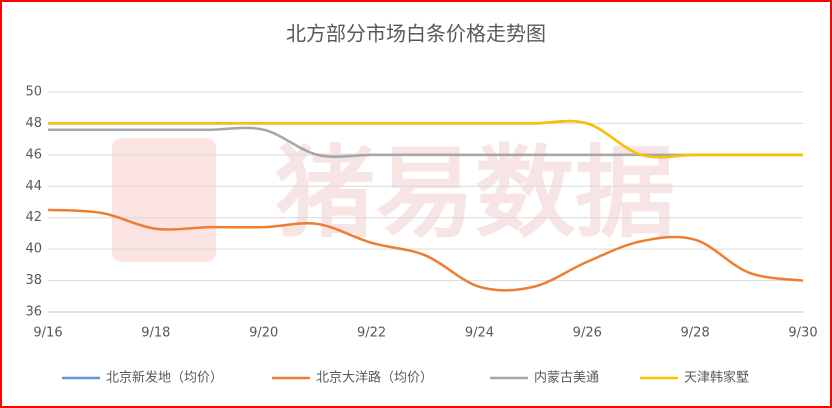  What do you see at coordinates (33, 154) in the screenshot?
I see `y-tick-label: 46` at bounding box center [33, 154].